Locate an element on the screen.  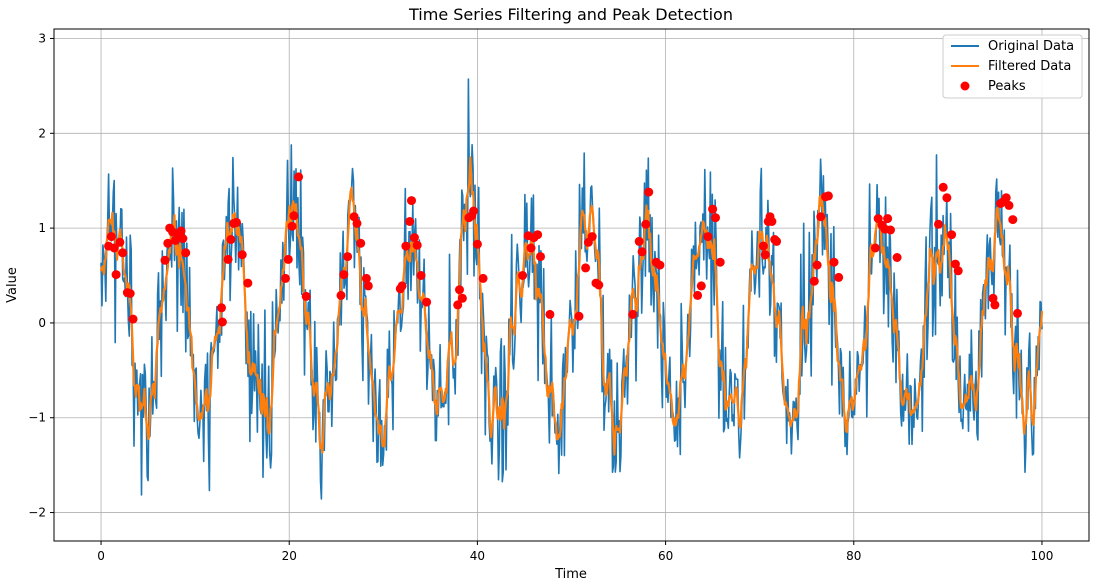
y-tick-label: 1 is located at coordinates (42, 228).